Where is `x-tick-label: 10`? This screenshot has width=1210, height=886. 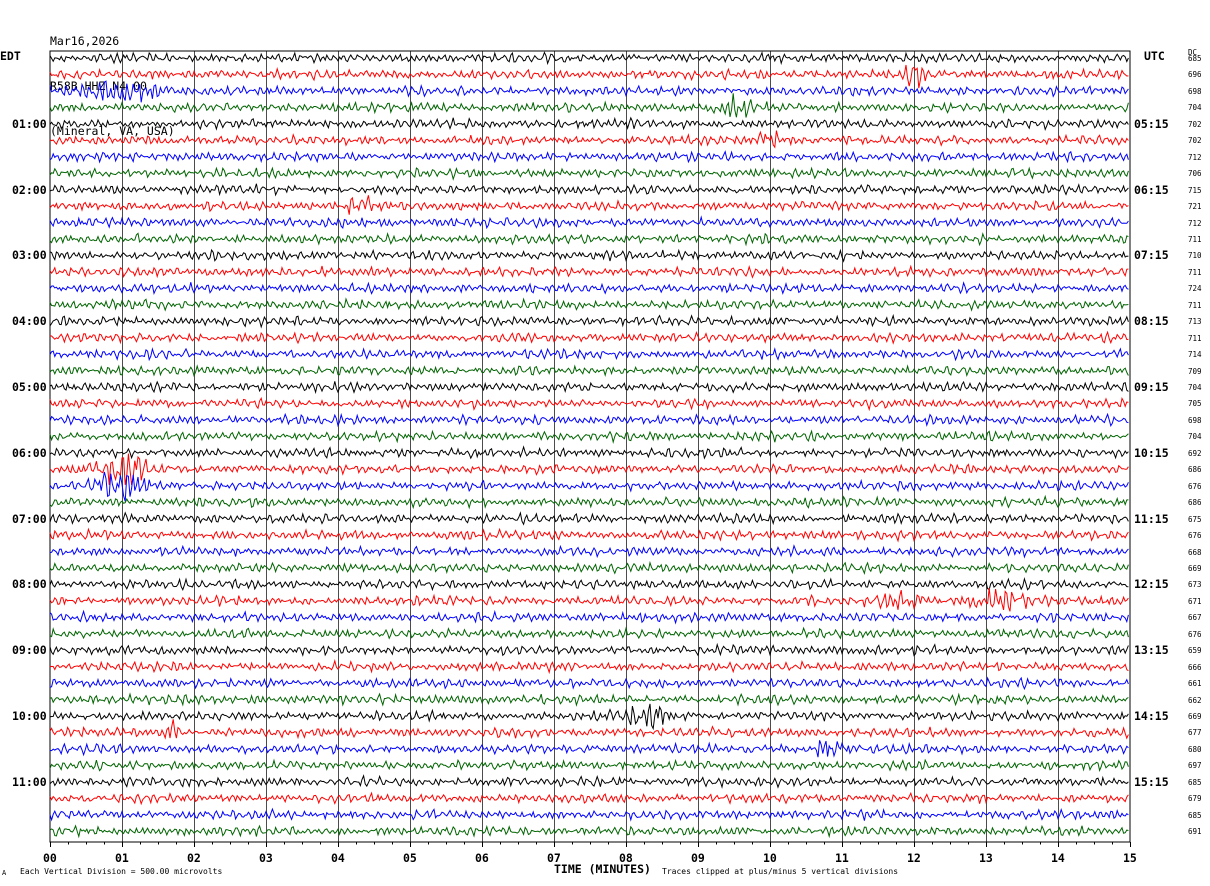
x-tick-label: 10 is located at coordinates (770, 858).